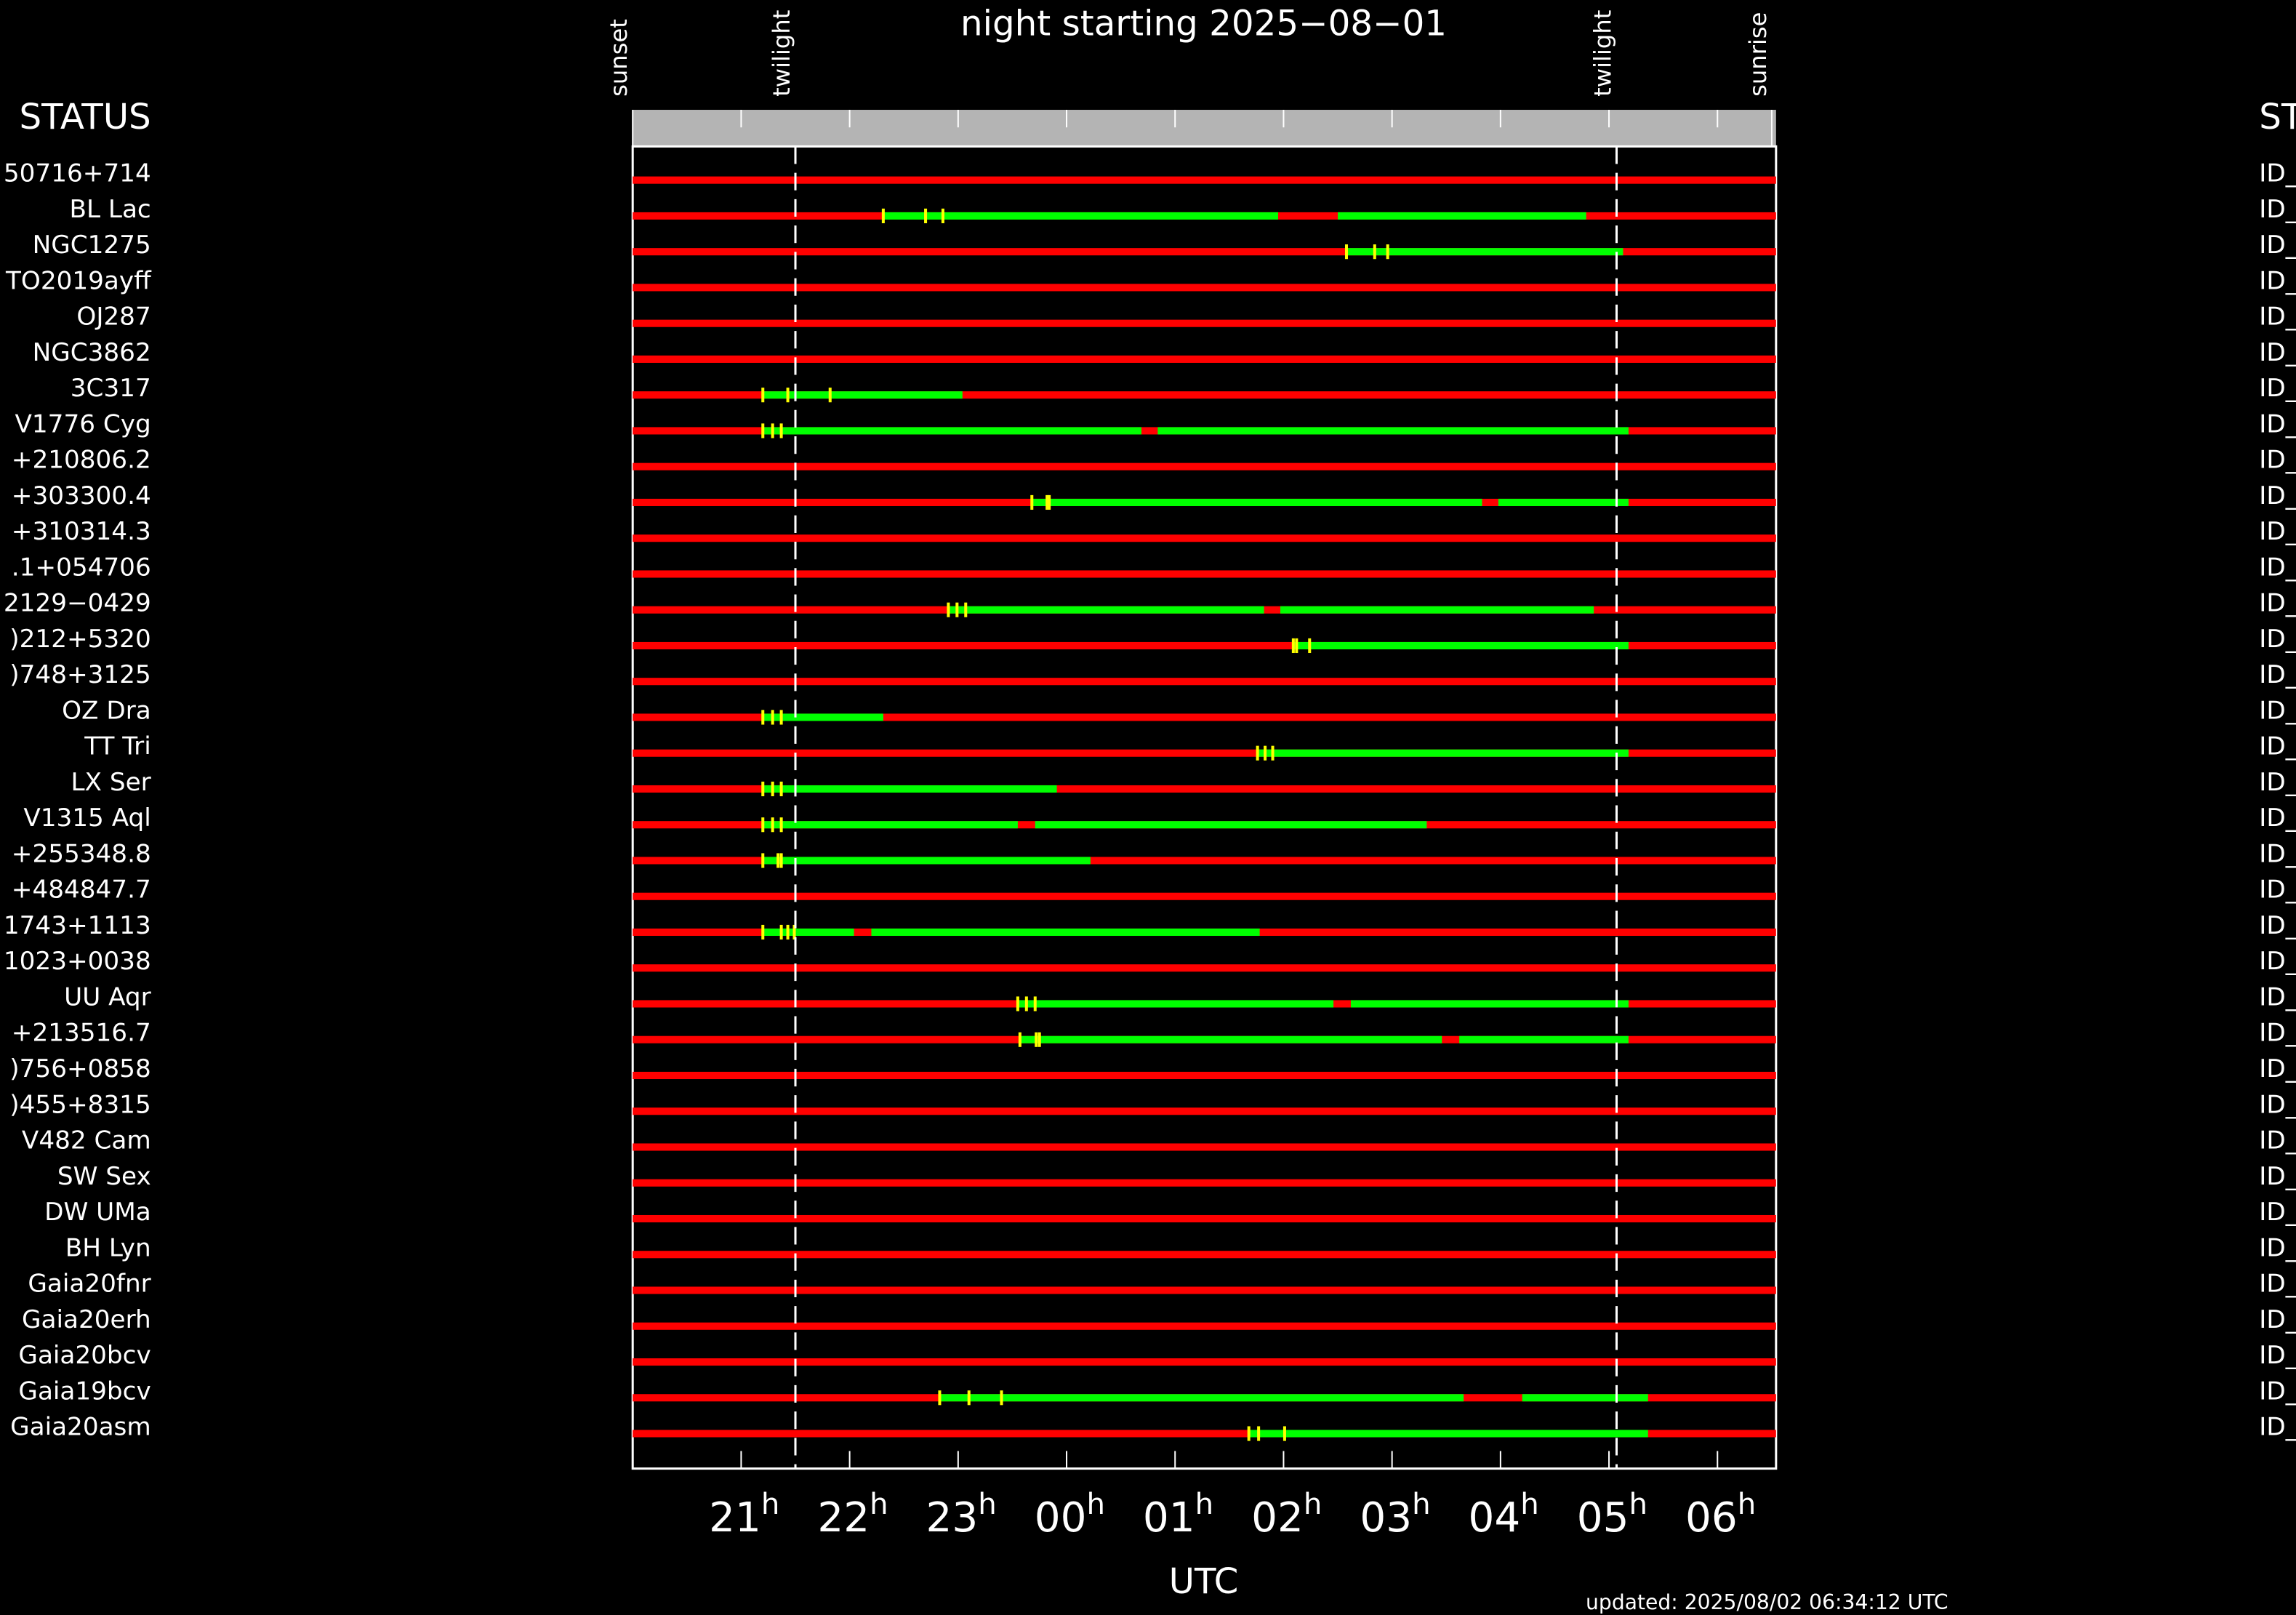  Describe the element at coordinates (1602, 53) in the screenshot. I see `event-label: twilight` at that location.